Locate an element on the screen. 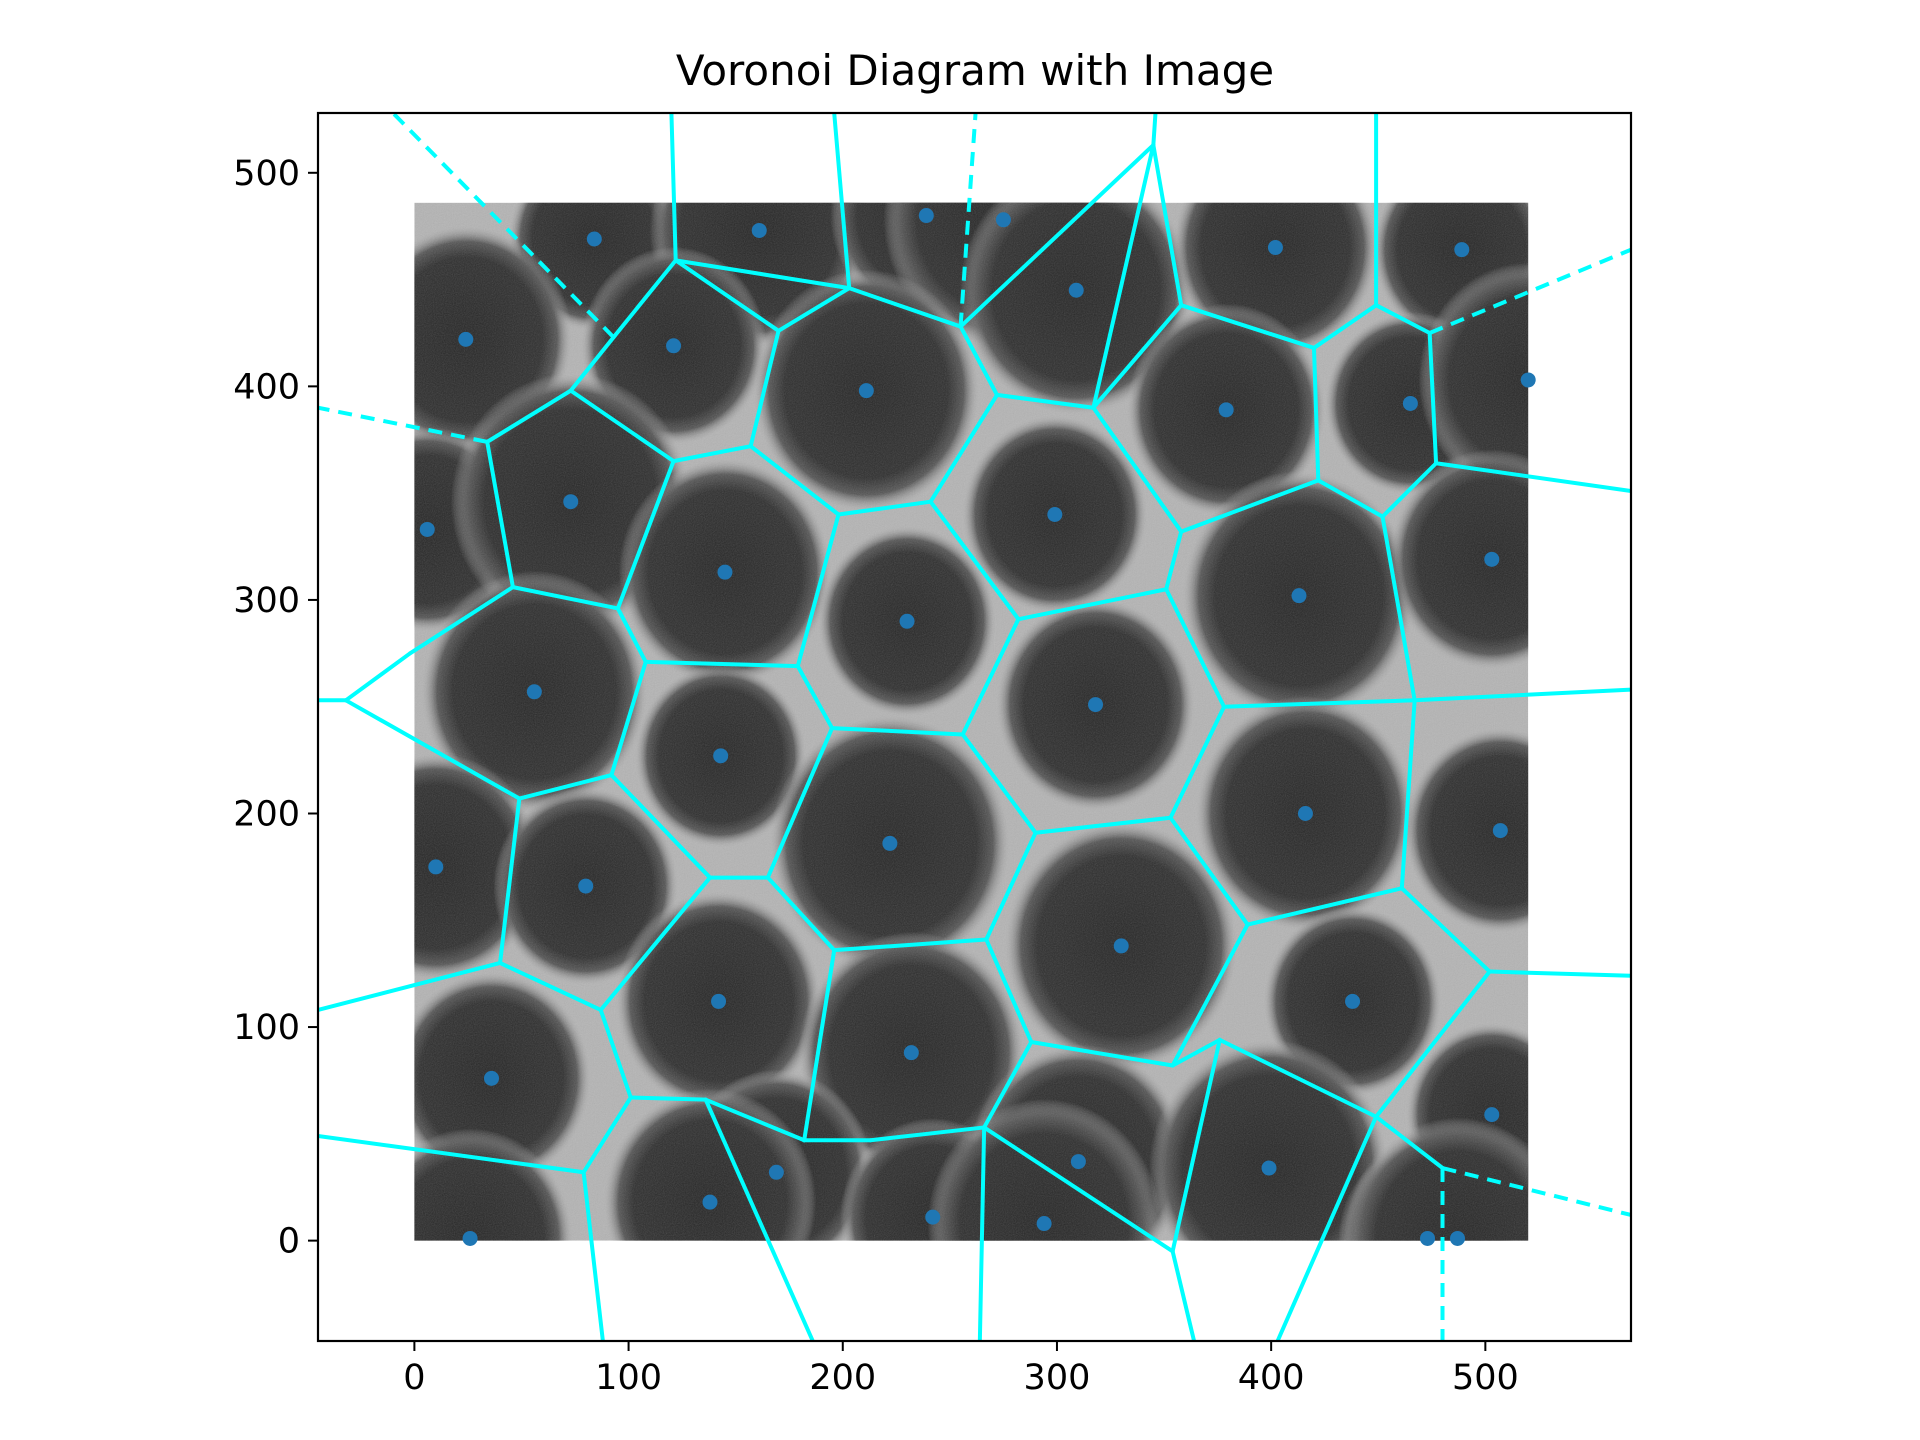  y-tick-label: 300 is located at coordinates (266, 601).